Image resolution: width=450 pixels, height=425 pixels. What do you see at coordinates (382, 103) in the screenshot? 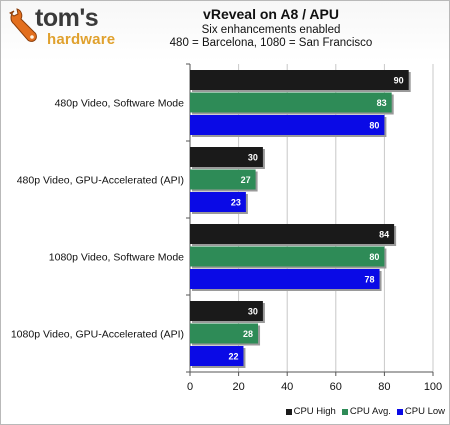
I see `bar-value-label: 83` at bounding box center [382, 103].